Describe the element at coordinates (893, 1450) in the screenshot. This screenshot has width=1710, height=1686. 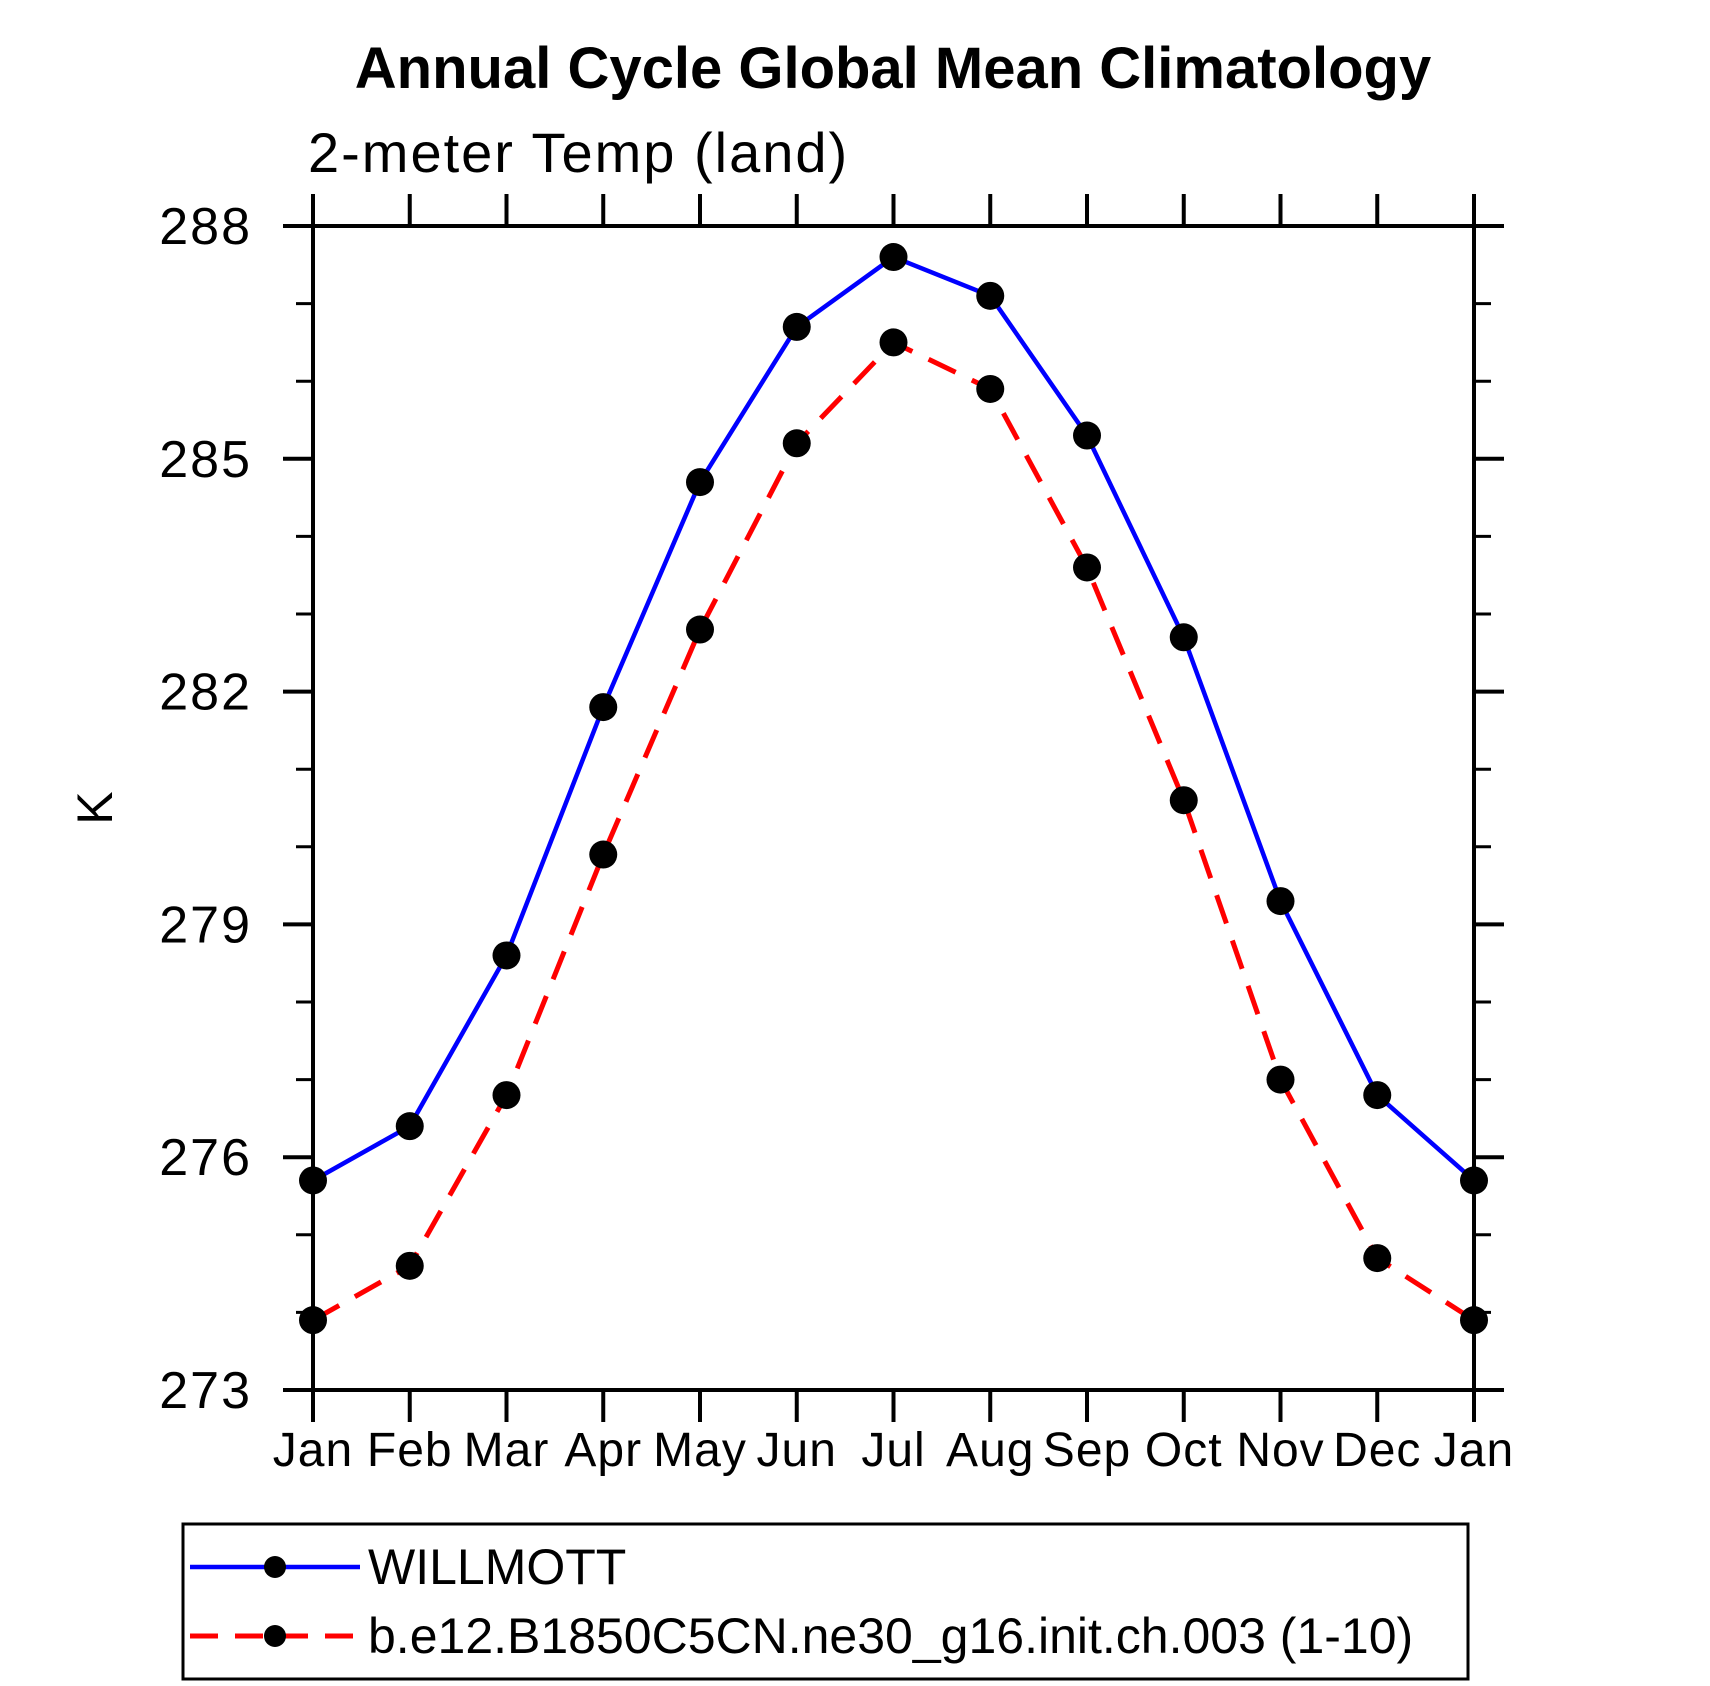
I see `x-tick-label: Jul` at that location.